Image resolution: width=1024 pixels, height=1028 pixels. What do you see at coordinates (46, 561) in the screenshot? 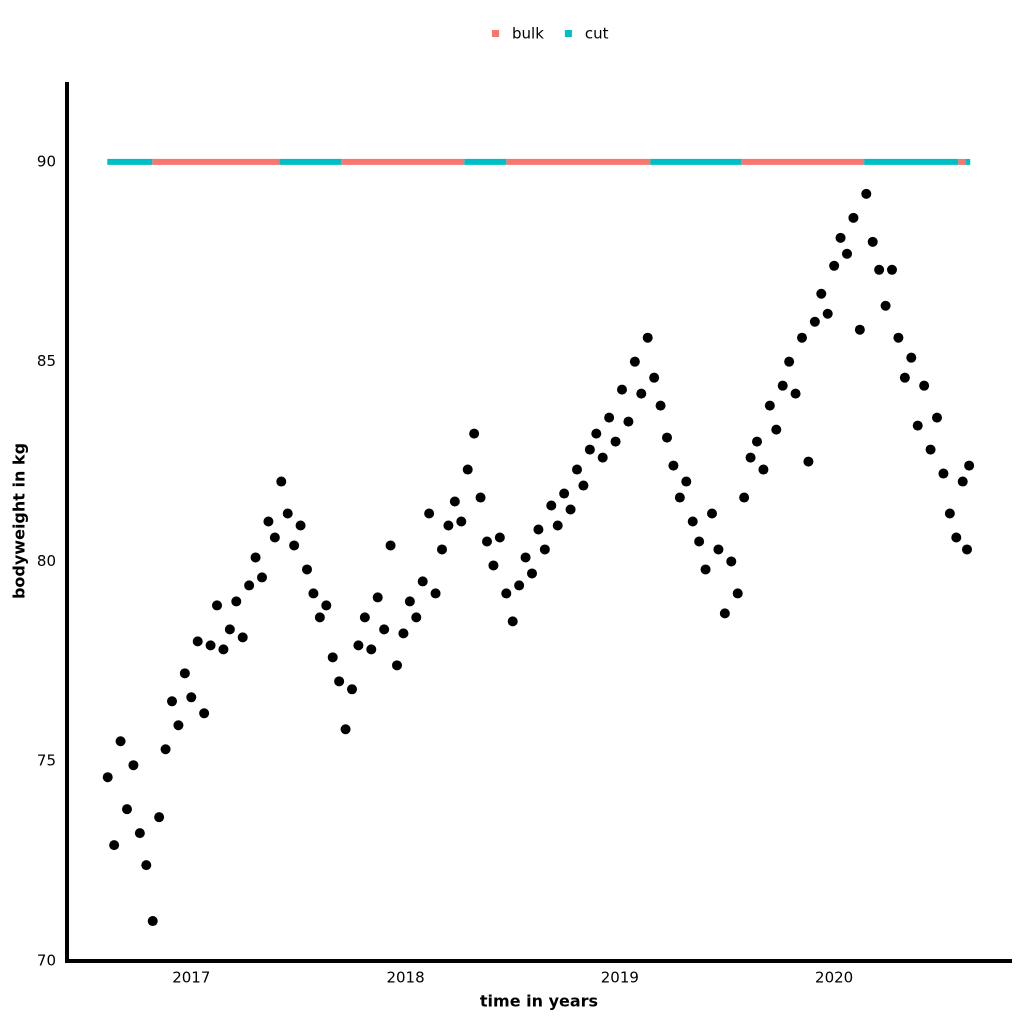
I see `y-tick-label: 80` at bounding box center [46, 561].